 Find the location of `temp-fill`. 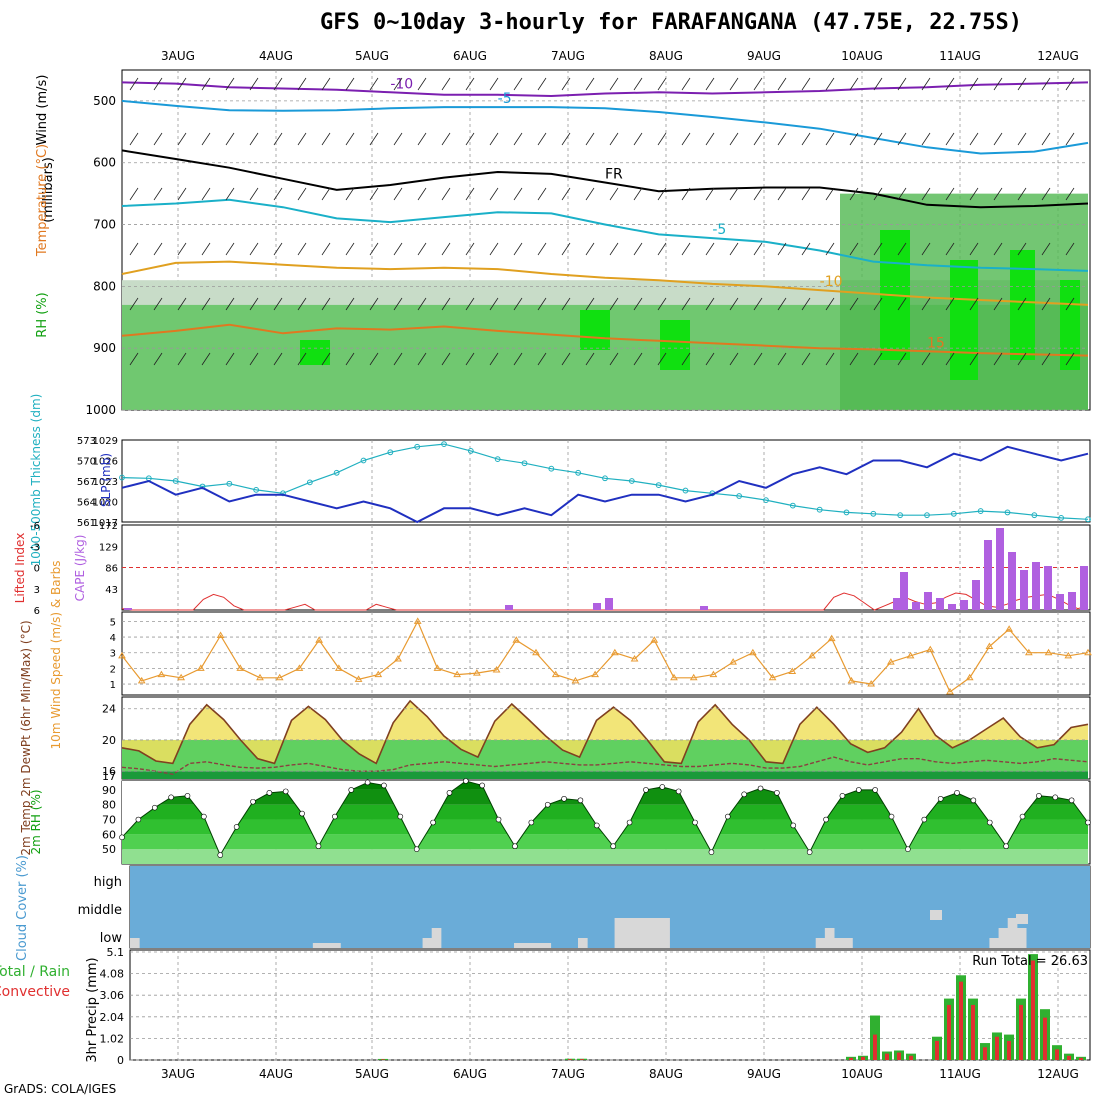

temp-fill is located at coordinates (605, 732).